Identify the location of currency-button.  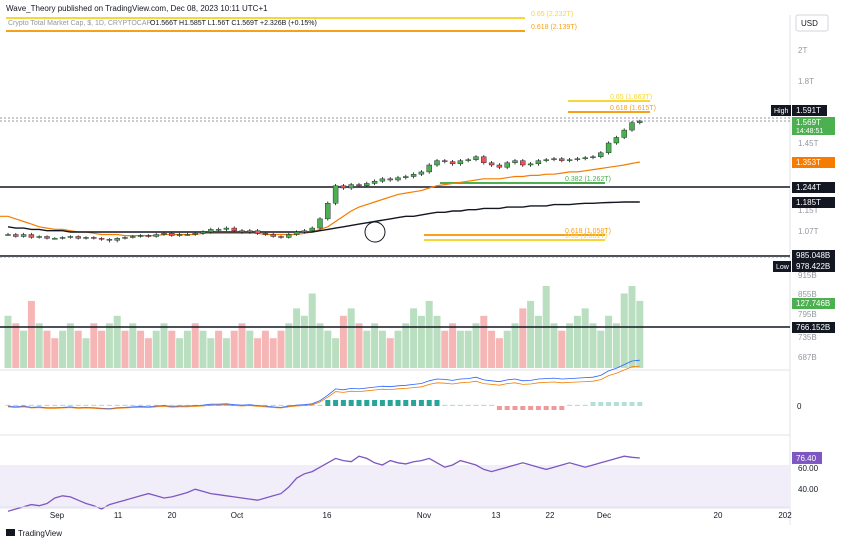
(812, 23).